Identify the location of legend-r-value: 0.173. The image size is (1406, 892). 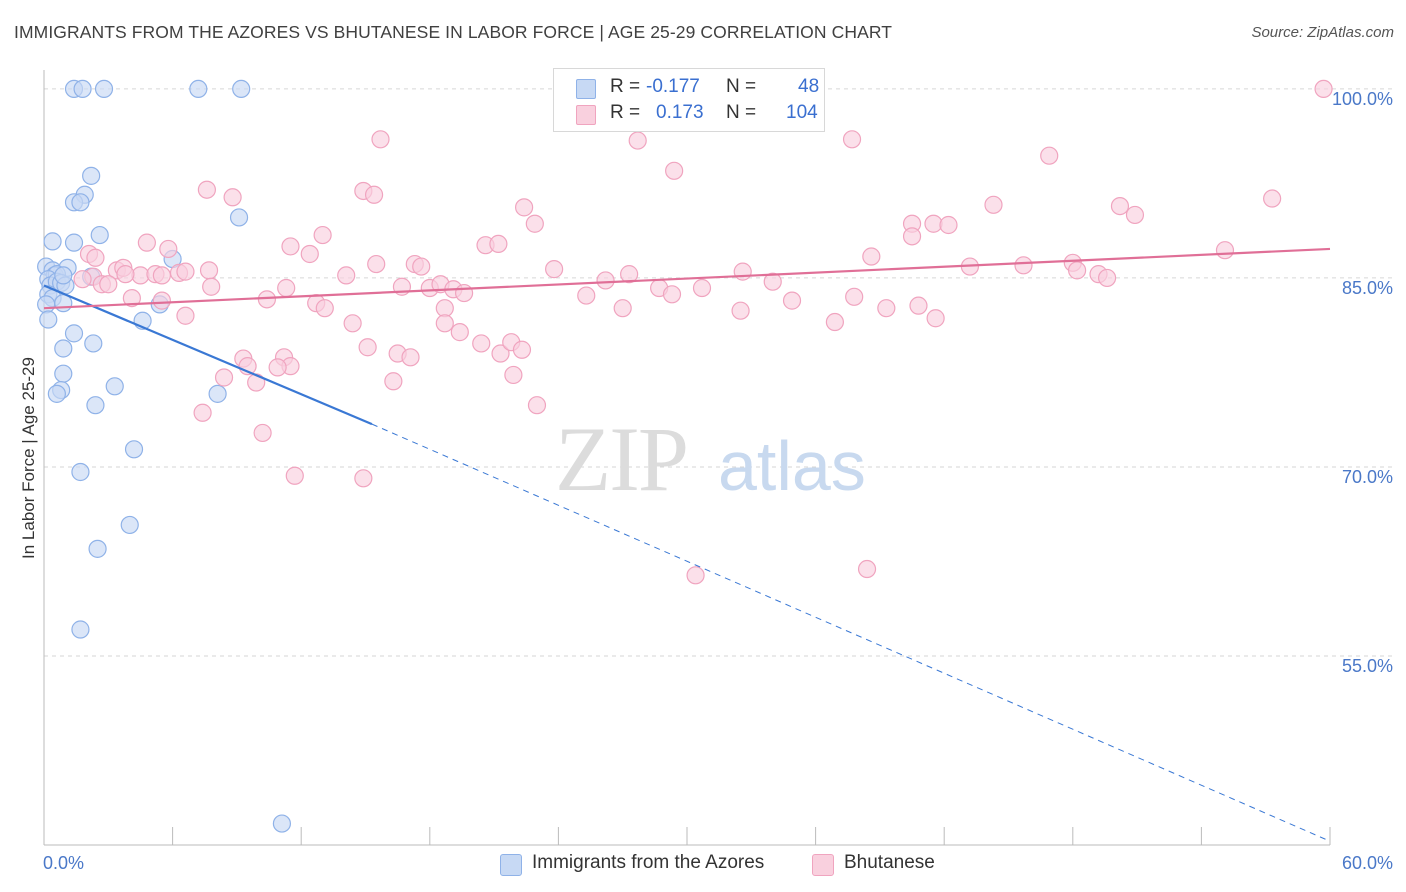
(680, 112).